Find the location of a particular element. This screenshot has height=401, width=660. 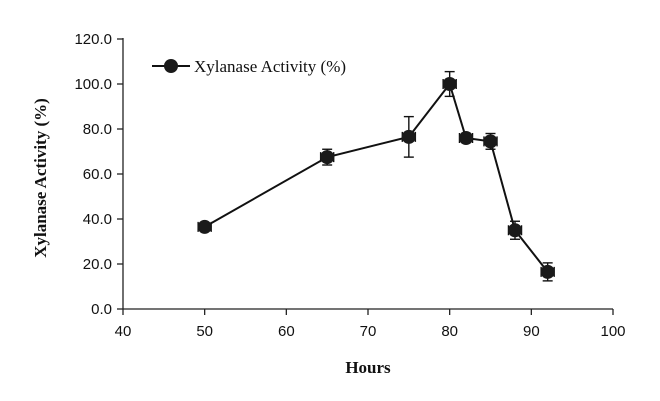

x-axis-ticks: 40 50 60 70 80 90 100 is located at coordinates (370, 324).